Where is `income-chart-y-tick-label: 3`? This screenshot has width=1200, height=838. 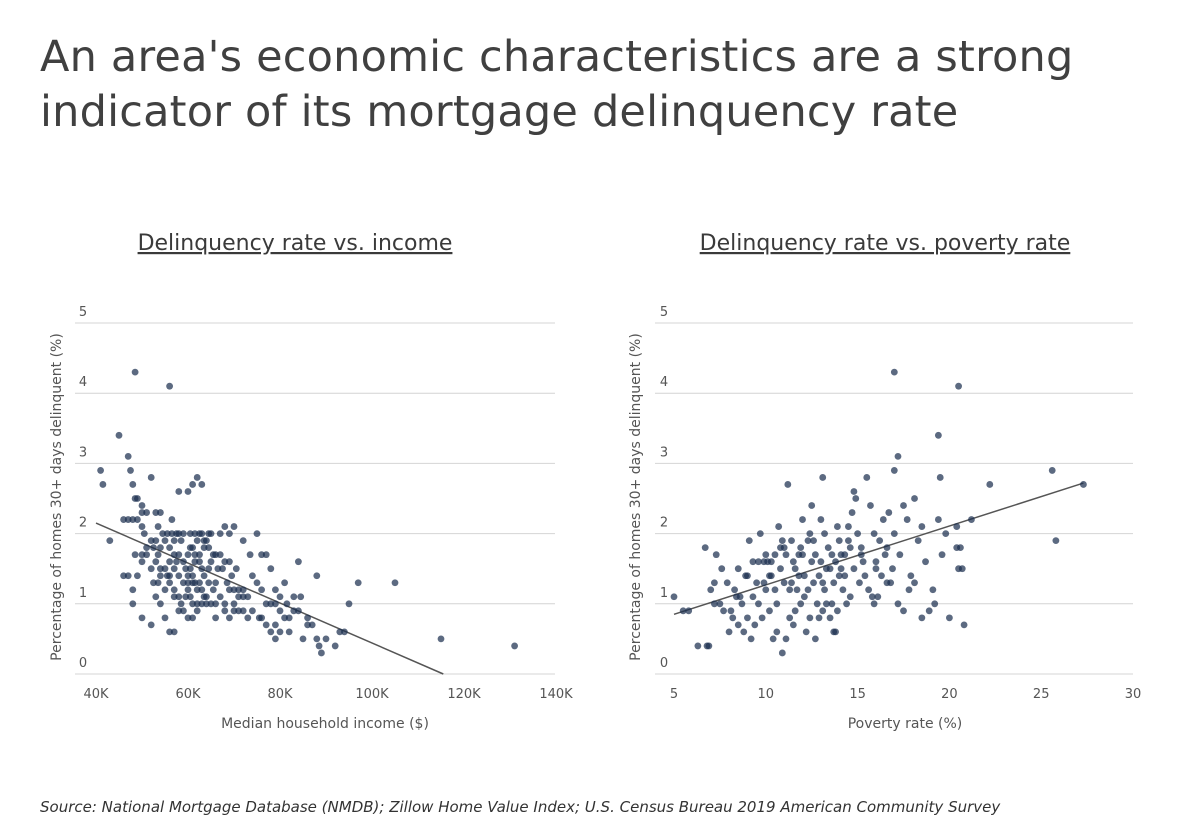
income-chart-y-tick-label: 3 is located at coordinates (83, 452).